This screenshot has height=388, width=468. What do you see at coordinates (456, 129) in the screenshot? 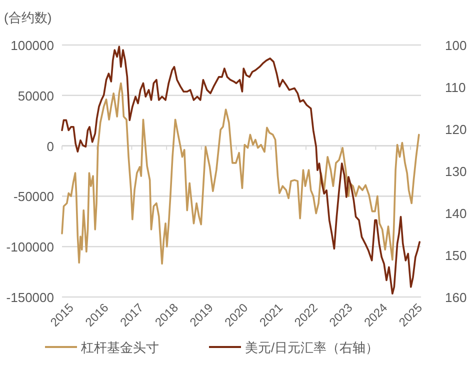
I see `y2-tick-label: 120` at bounding box center [456, 129].